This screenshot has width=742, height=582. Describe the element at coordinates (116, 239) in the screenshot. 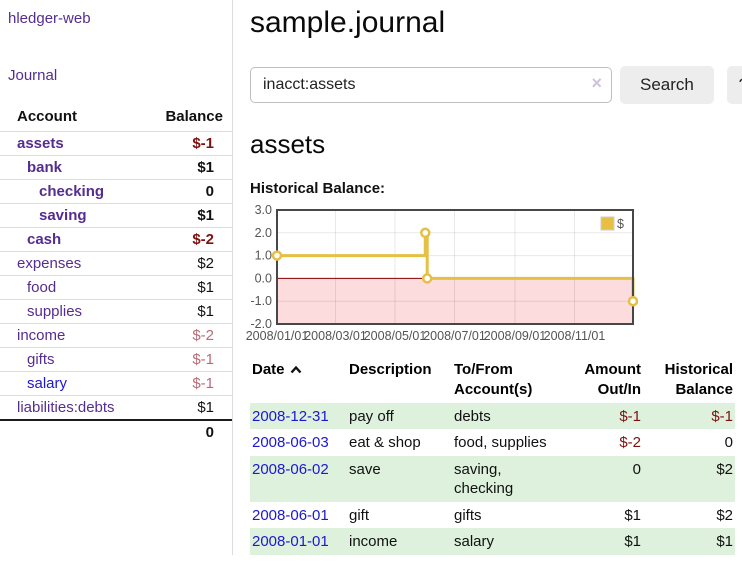

I see `account-row: cash $-2` at that location.